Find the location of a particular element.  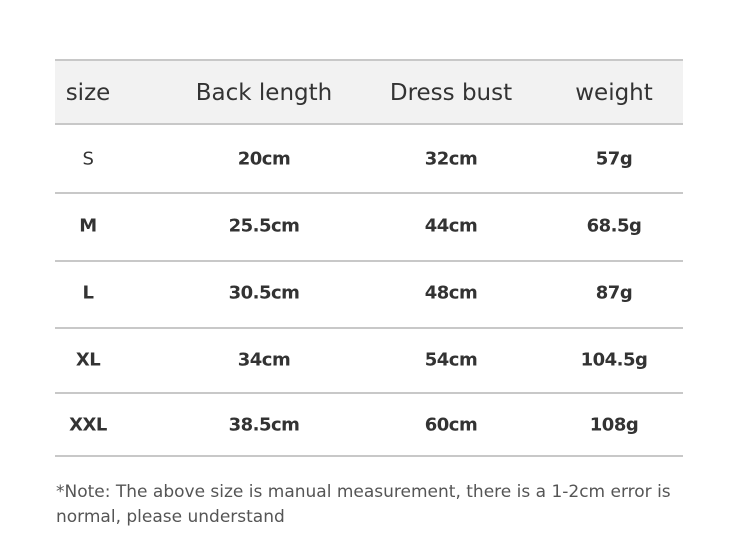

table-cell: 87g is located at coordinates (614, 293).